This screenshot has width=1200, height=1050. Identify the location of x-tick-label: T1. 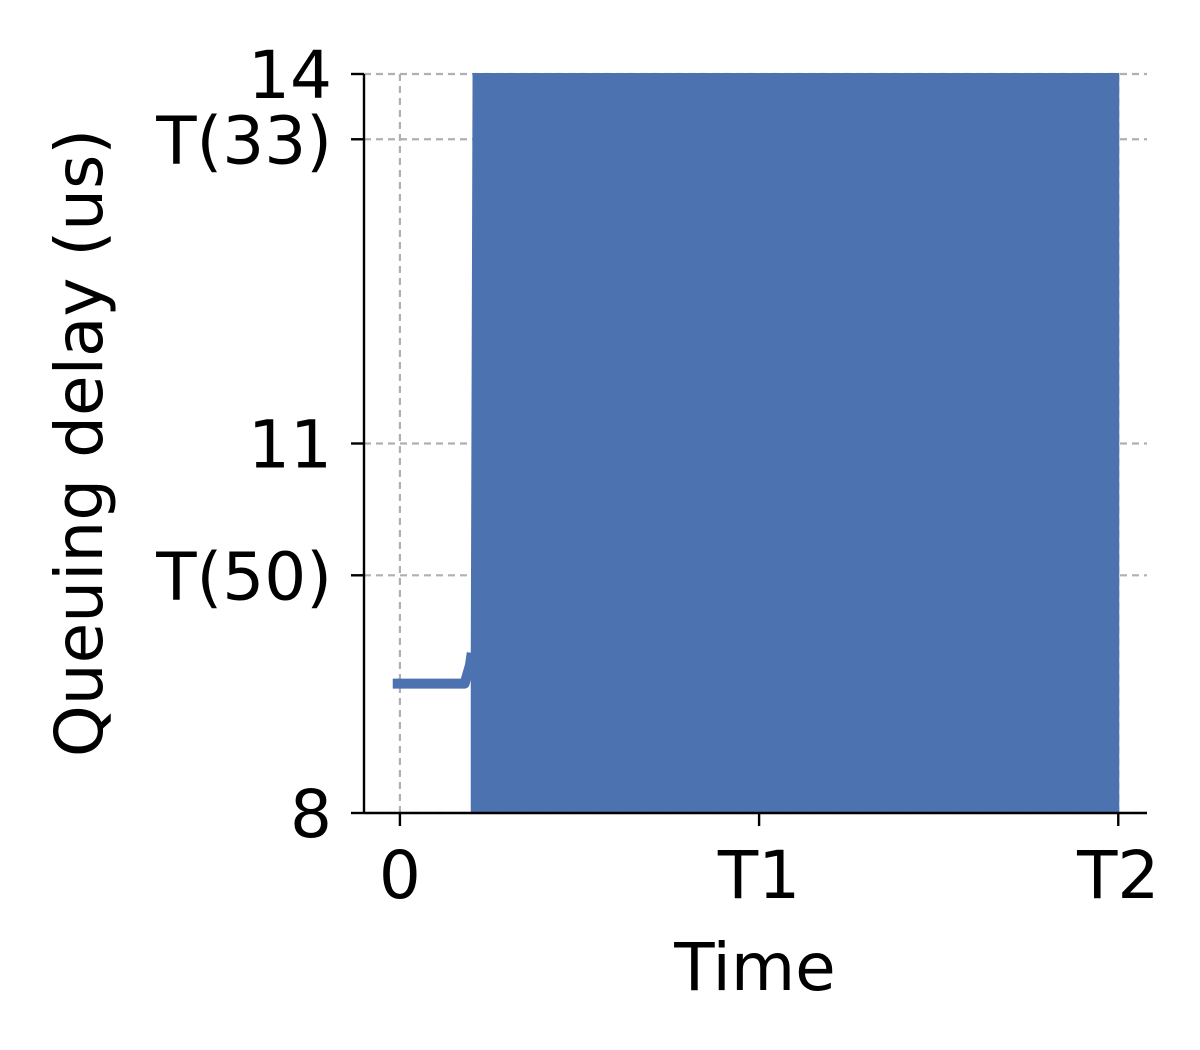
(758, 875).